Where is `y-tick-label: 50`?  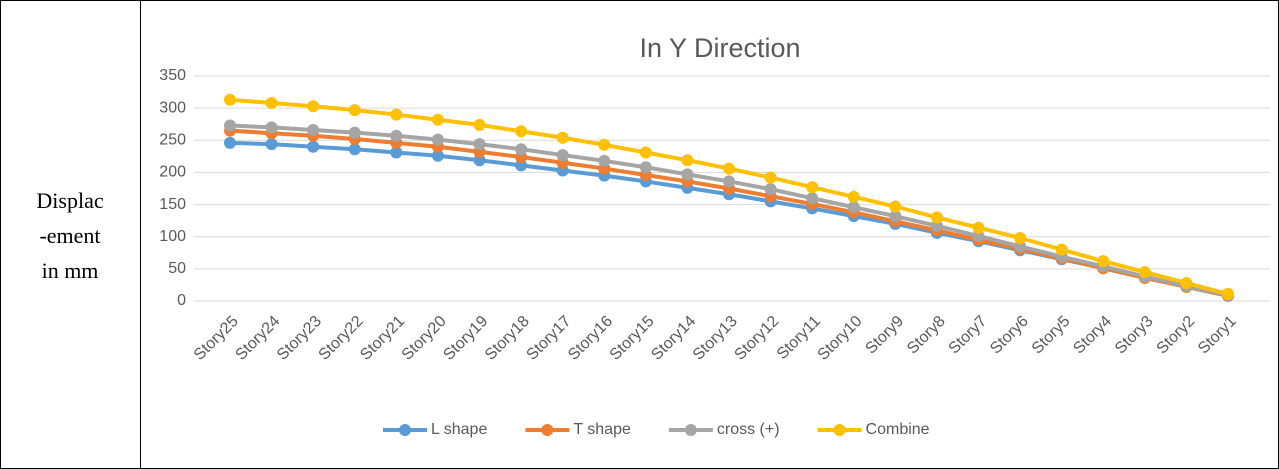 y-tick-label: 50 is located at coordinates (177, 268).